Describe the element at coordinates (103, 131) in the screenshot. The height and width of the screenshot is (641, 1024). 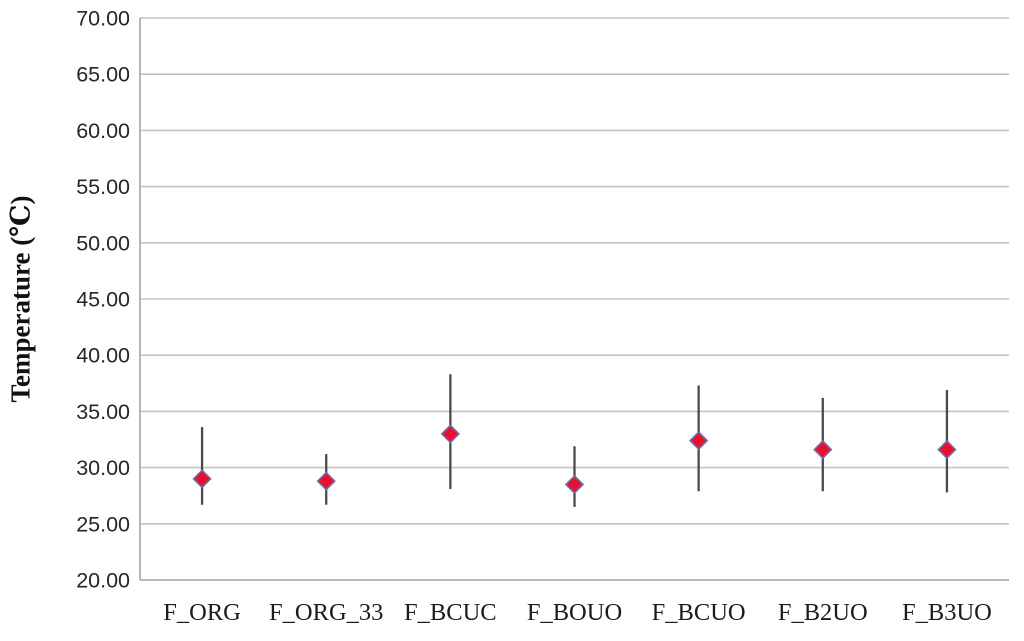
I see `y-tick-label: 60.00` at that location.